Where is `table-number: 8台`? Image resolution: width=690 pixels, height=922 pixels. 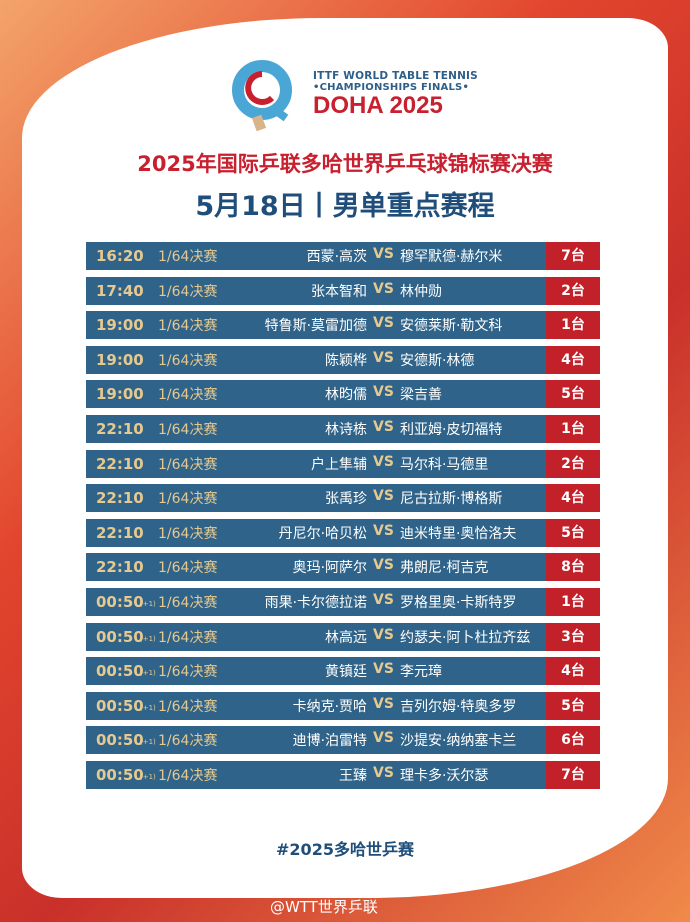
table-number: 8台 is located at coordinates (573, 567).